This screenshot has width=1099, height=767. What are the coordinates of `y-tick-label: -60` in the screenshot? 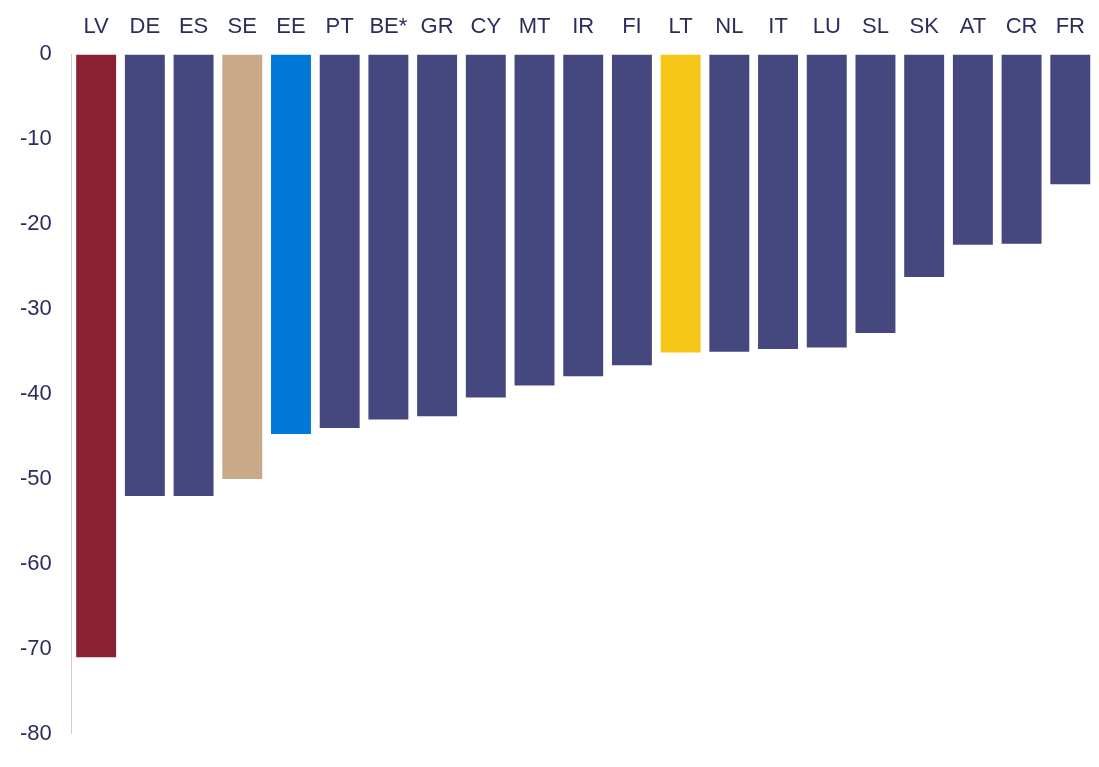 It's located at (36, 563).